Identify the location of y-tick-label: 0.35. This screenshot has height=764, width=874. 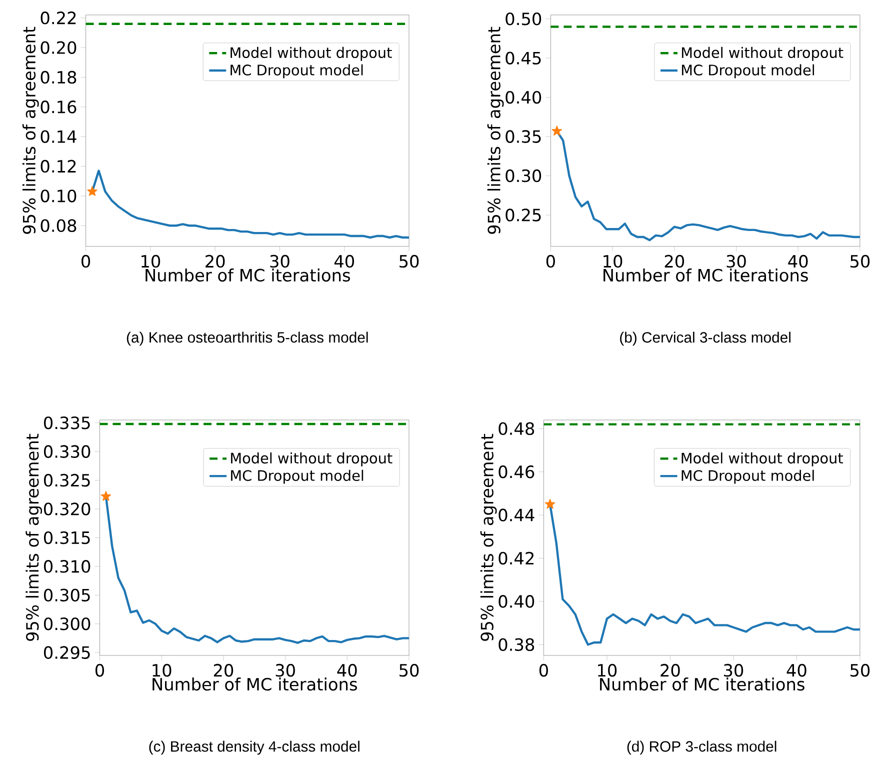
(523, 136).